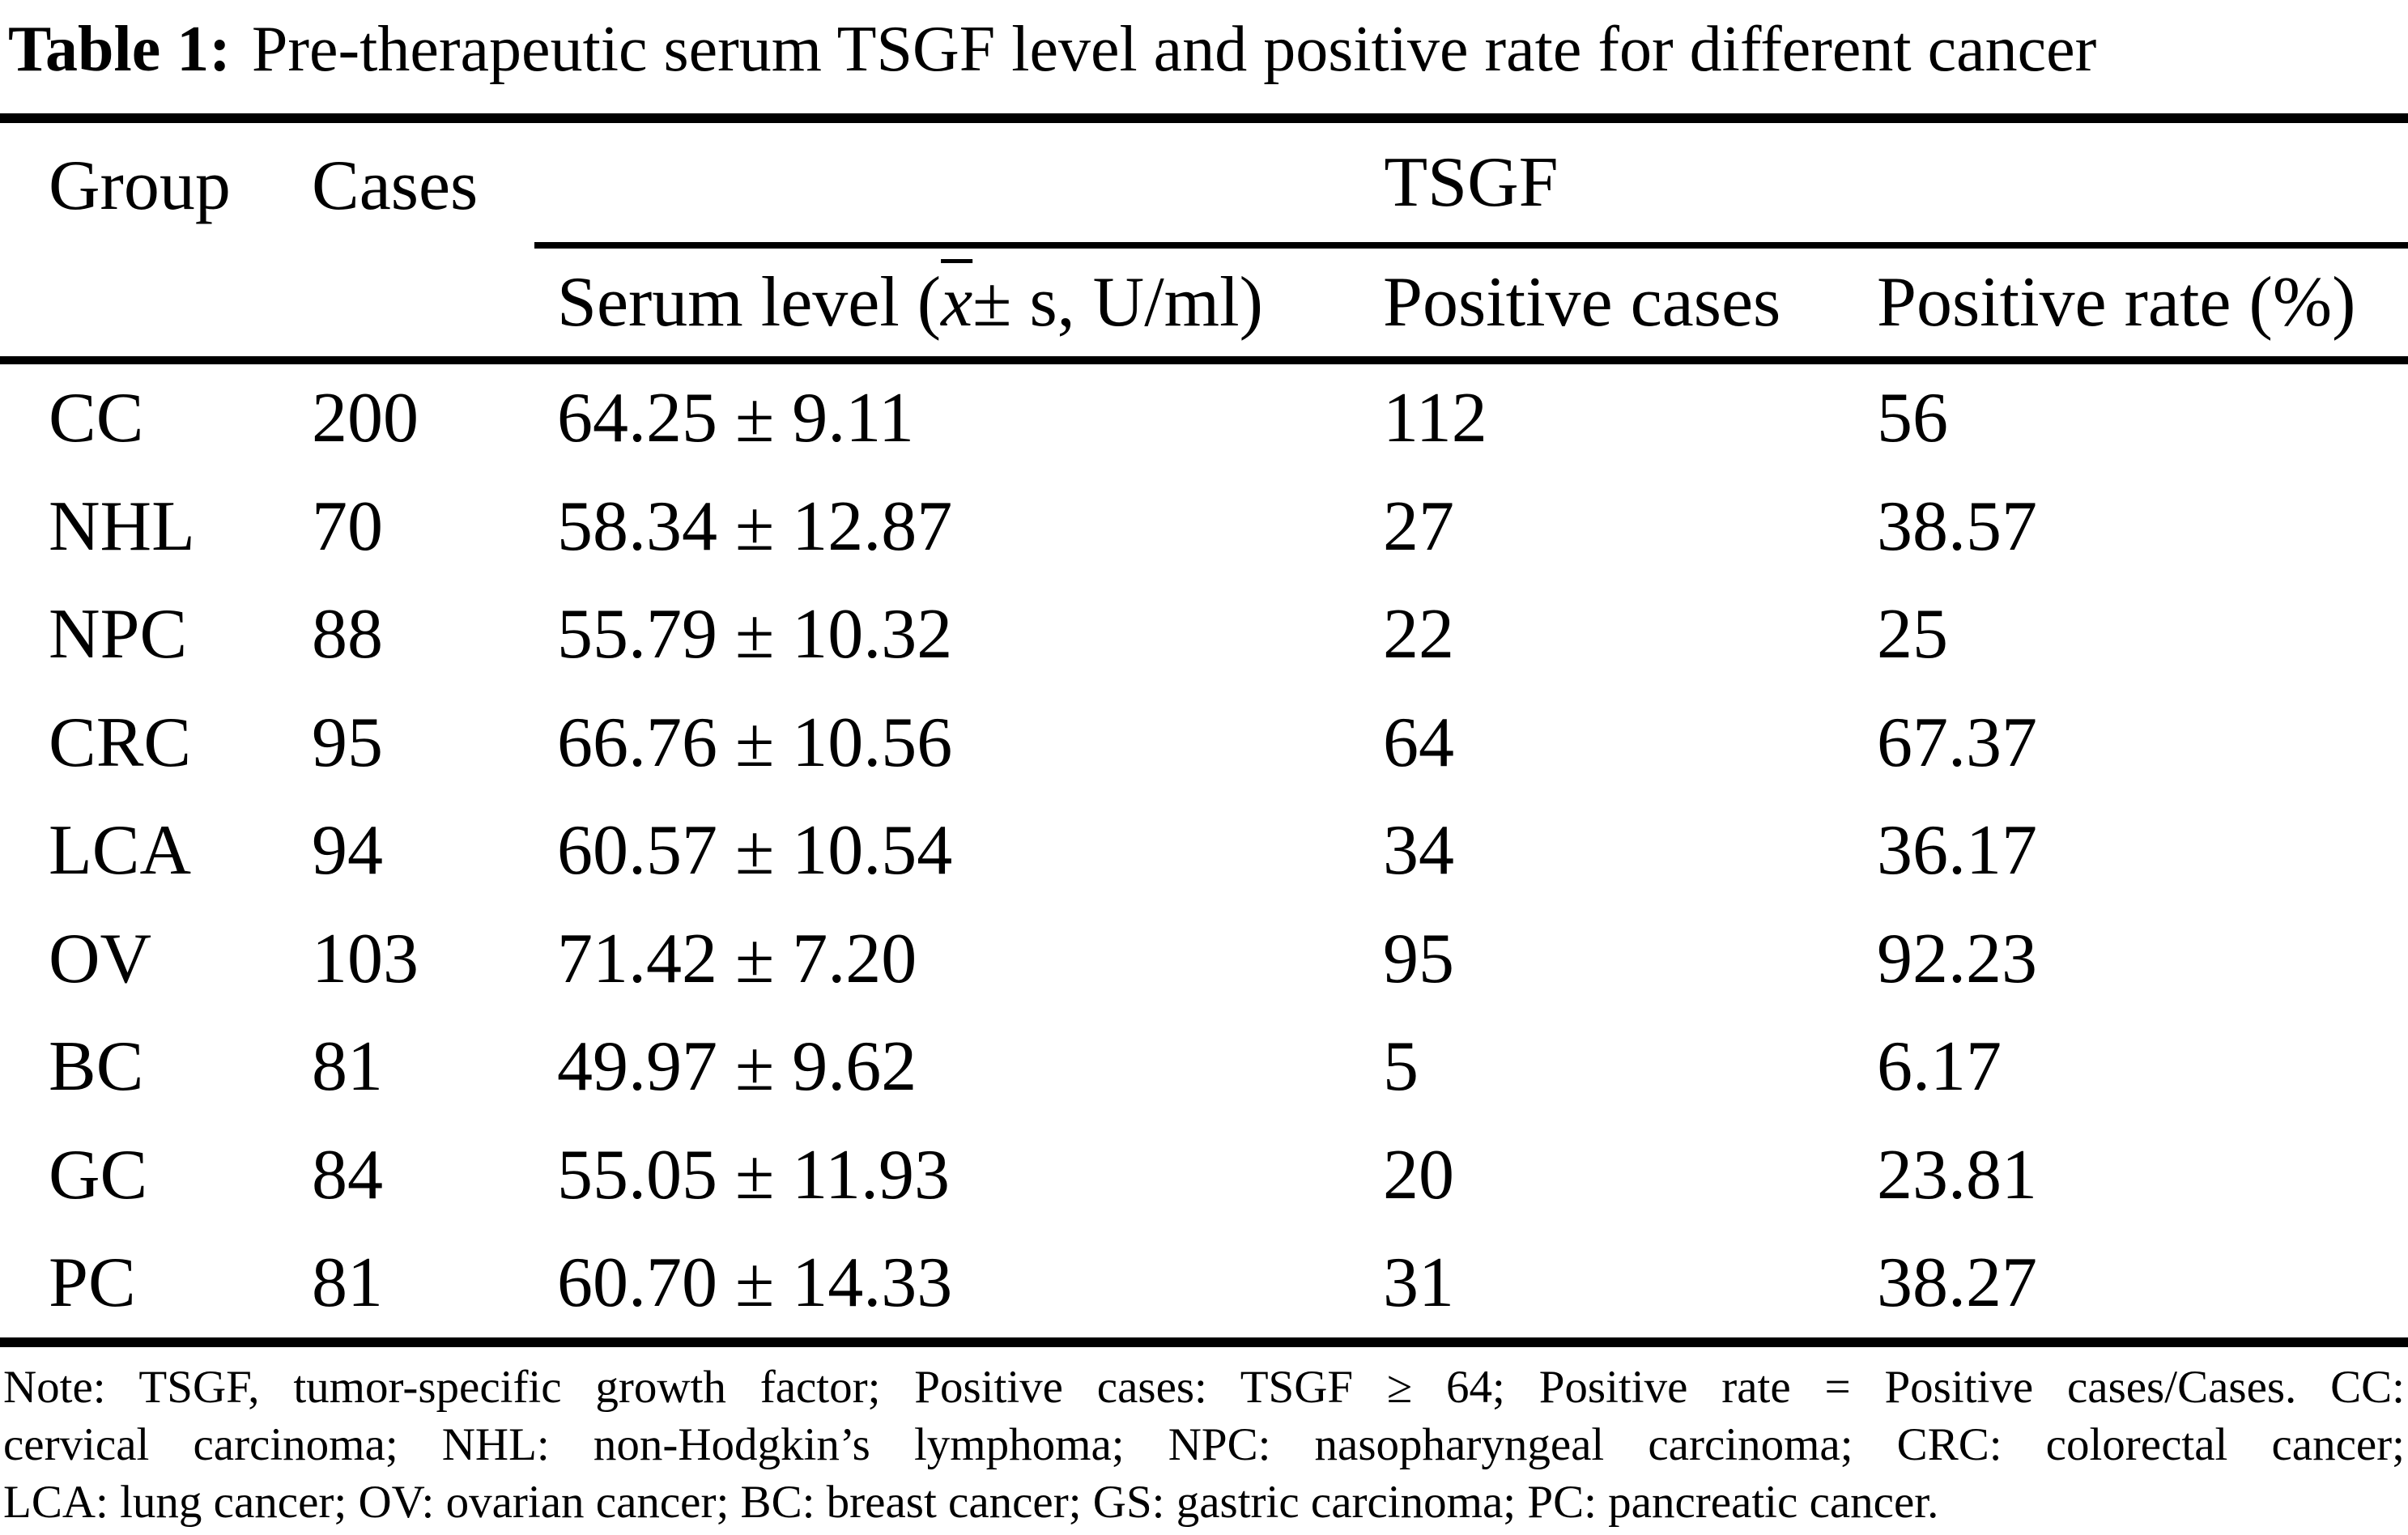  What do you see at coordinates (348, 851) in the screenshot?
I see `cell-cases: 94` at bounding box center [348, 851].